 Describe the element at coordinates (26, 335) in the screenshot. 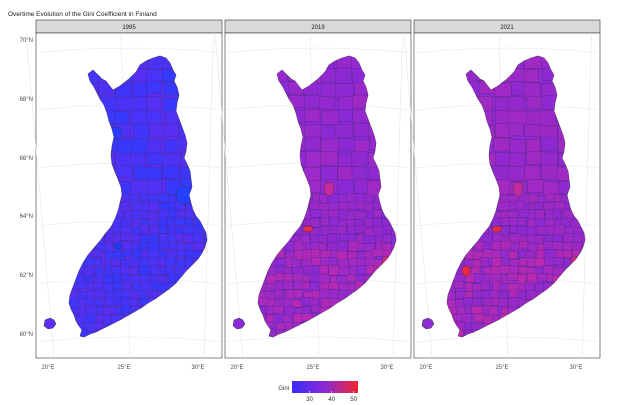

I see `y-tick-label: 60°N` at that location.